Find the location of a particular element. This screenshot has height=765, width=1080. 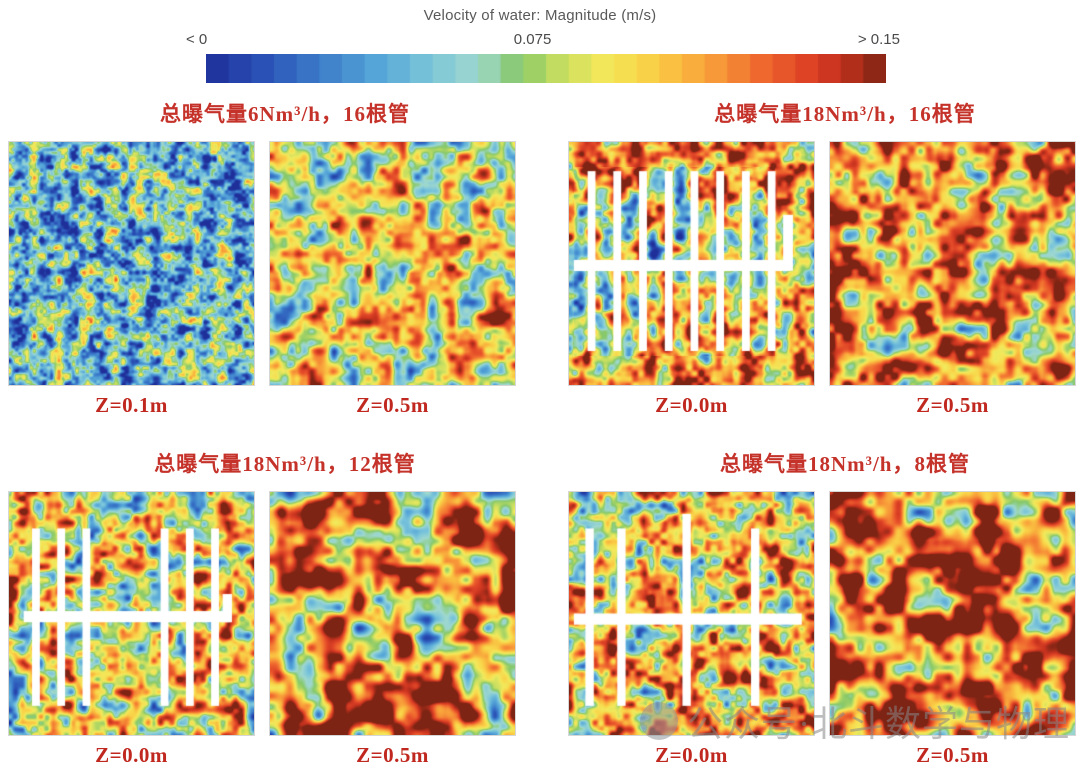

heatmap-canvas-g3-z0p0 is located at coordinates (131, 613).